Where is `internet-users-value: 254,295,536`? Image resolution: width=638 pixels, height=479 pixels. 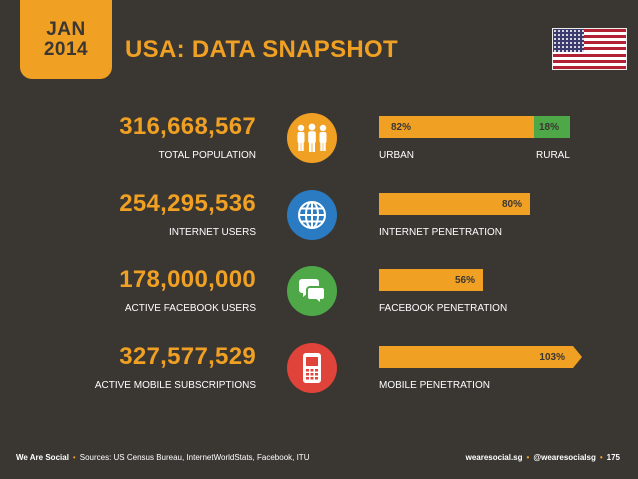 internet-users-value: 254,295,536 is located at coordinates (187, 203).